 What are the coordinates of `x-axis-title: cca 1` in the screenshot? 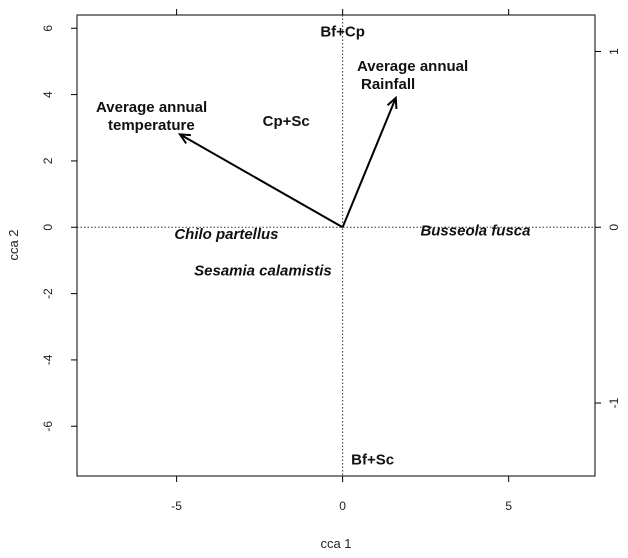 It's located at (335, 543).